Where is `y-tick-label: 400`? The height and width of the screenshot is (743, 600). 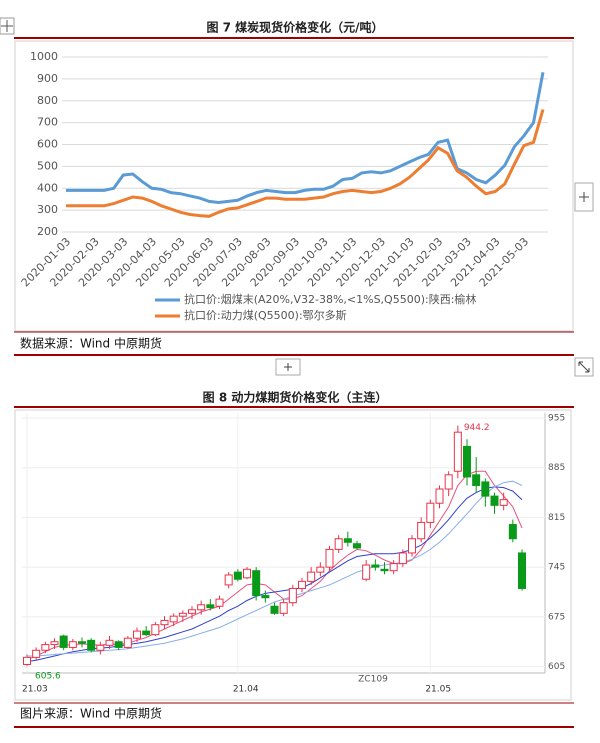 y-tick-label: 400 is located at coordinates (47, 187).